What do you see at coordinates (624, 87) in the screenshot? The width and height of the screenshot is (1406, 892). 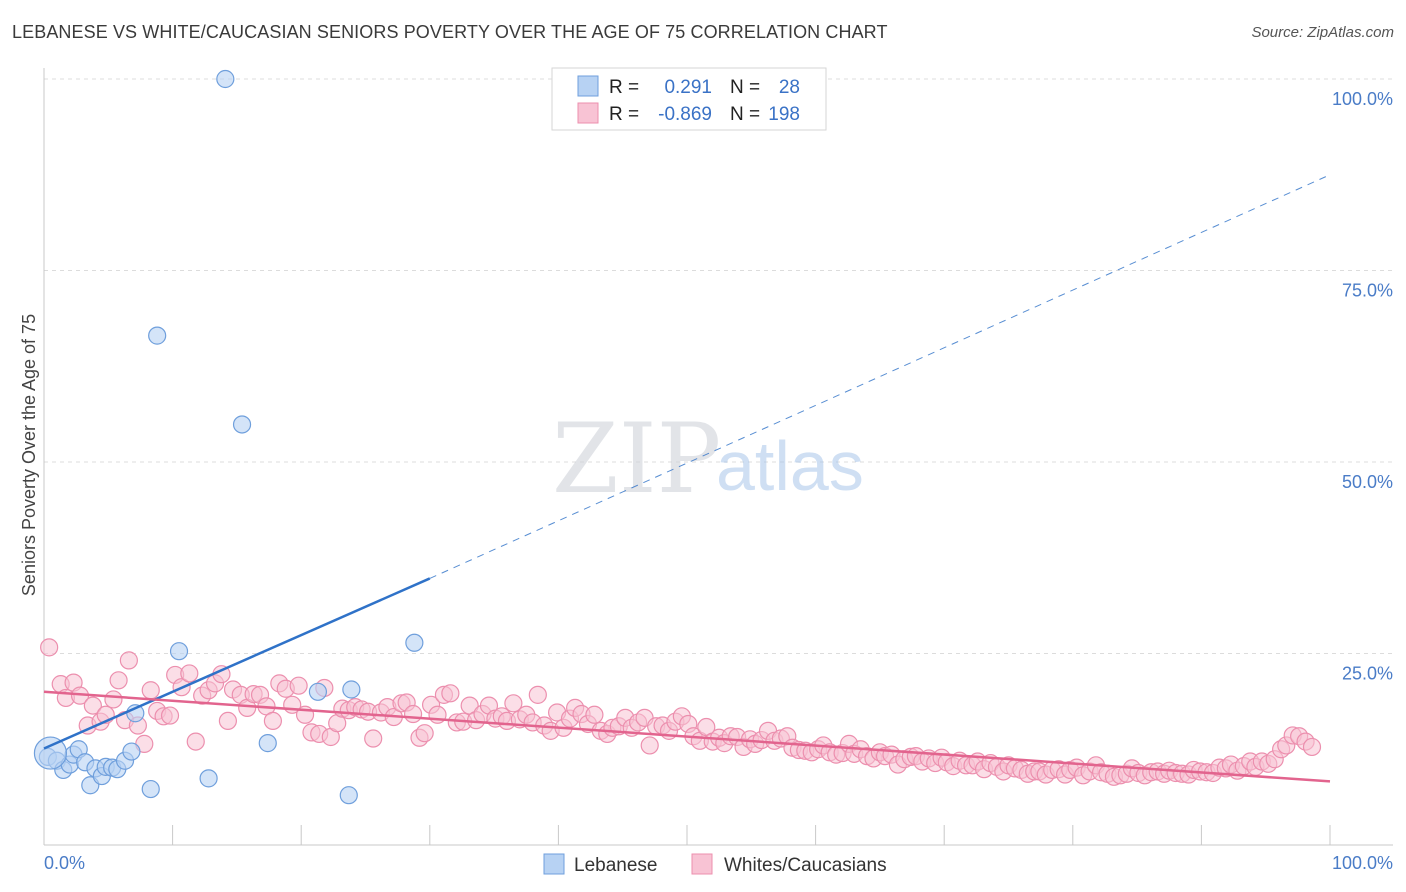 I see `legend-r-label-1: R =` at bounding box center [624, 87].